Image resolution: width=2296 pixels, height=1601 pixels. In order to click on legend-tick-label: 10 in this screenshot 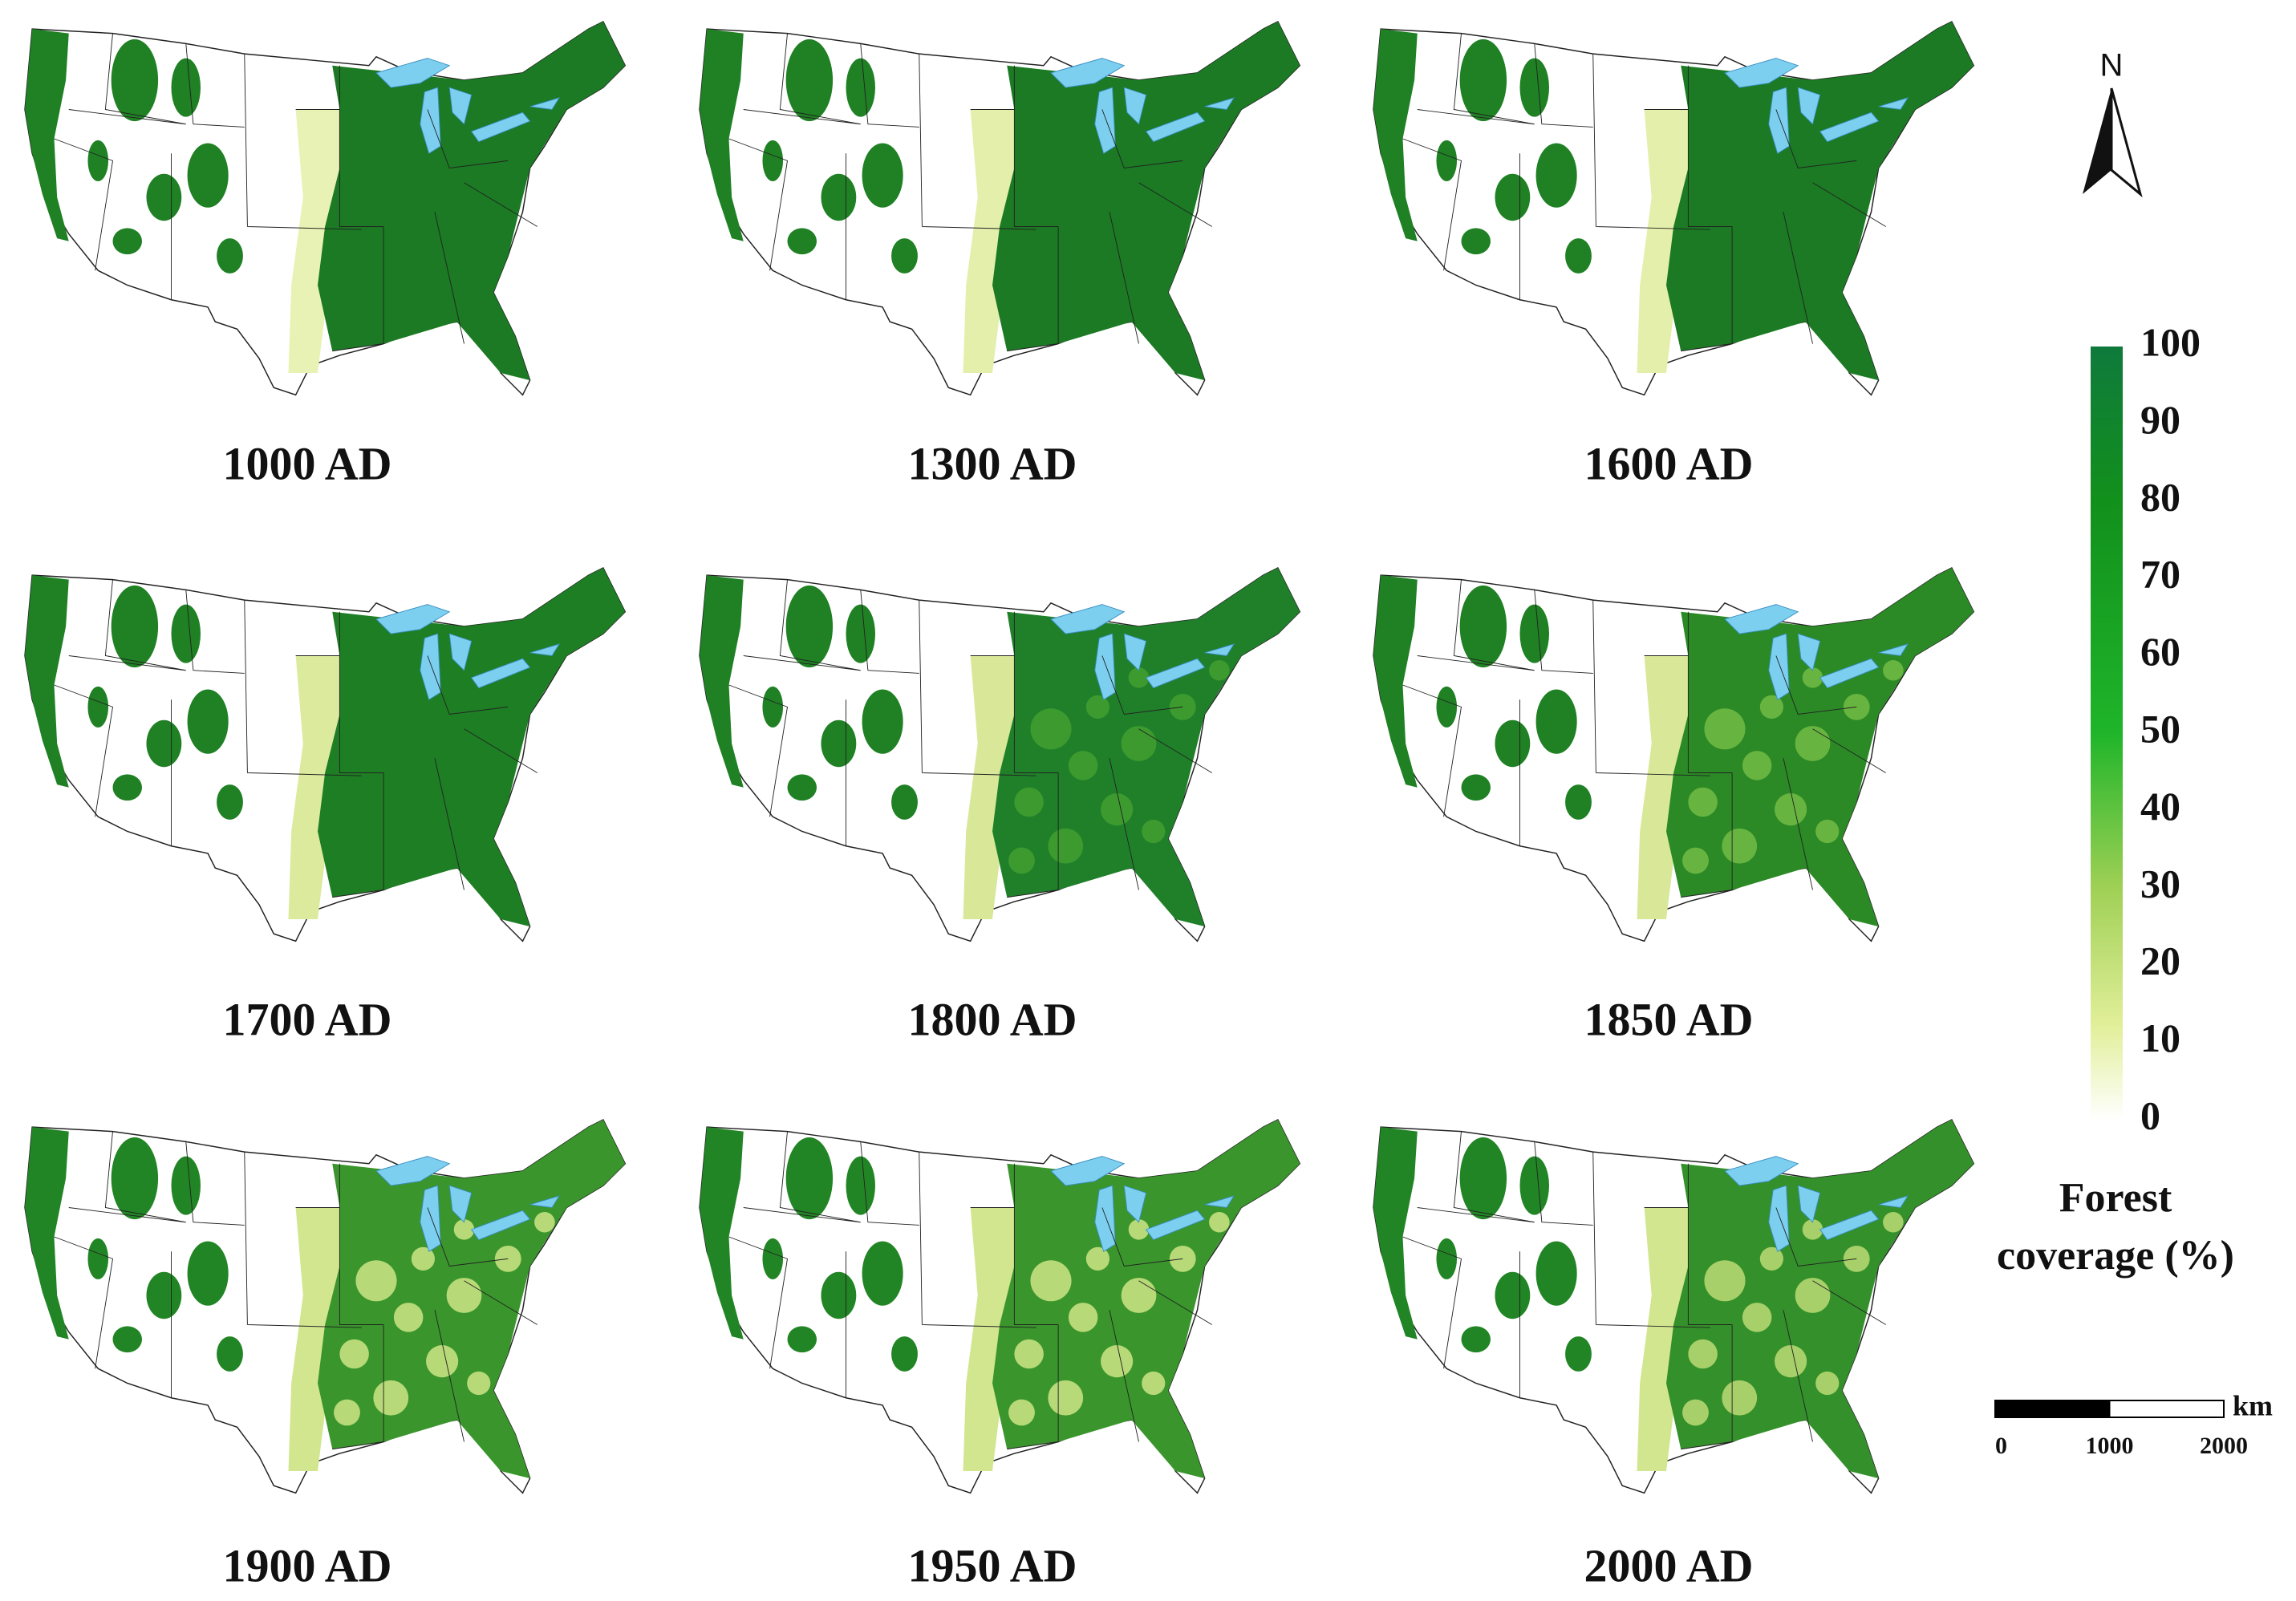, I will do `click(2160, 1037)`.